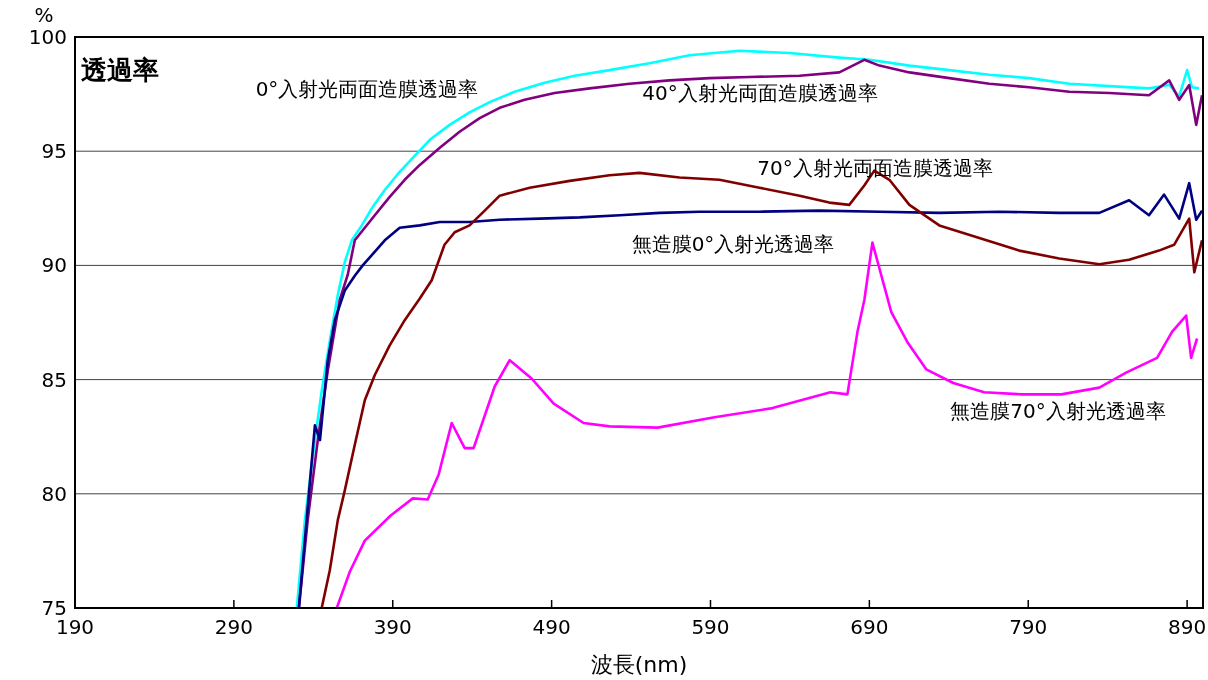 The width and height of the screenshot is (1208, 680). What do you see at coordinates (54, 493) in the screenshot?
I see `y-tick-label: 80` at bounding box center [54, 493].